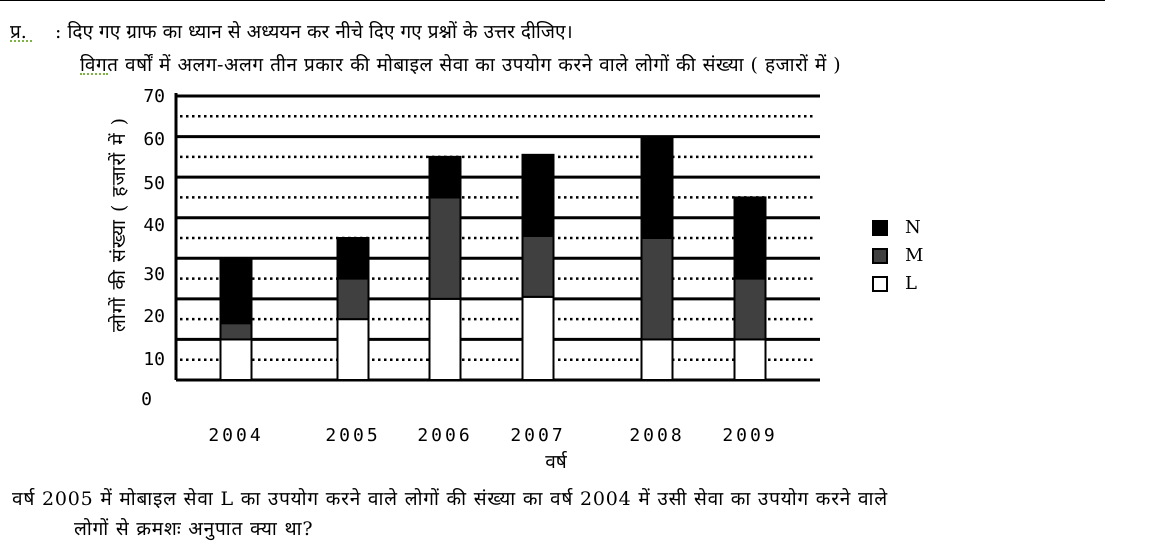 Image resolution: width=1160 pixels, height=550 pixels. What do you see at coordinates (236, 291) in the screenshot?
I see `bar-segment-N-2004` at bounding box center [236, 291].